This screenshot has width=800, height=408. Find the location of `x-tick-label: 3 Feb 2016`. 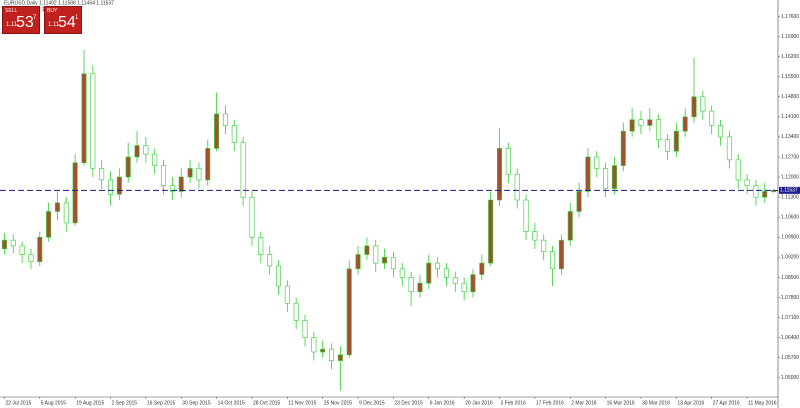

x-tick-label: 3 Feb 2016 is located at coordinates (514, 403).